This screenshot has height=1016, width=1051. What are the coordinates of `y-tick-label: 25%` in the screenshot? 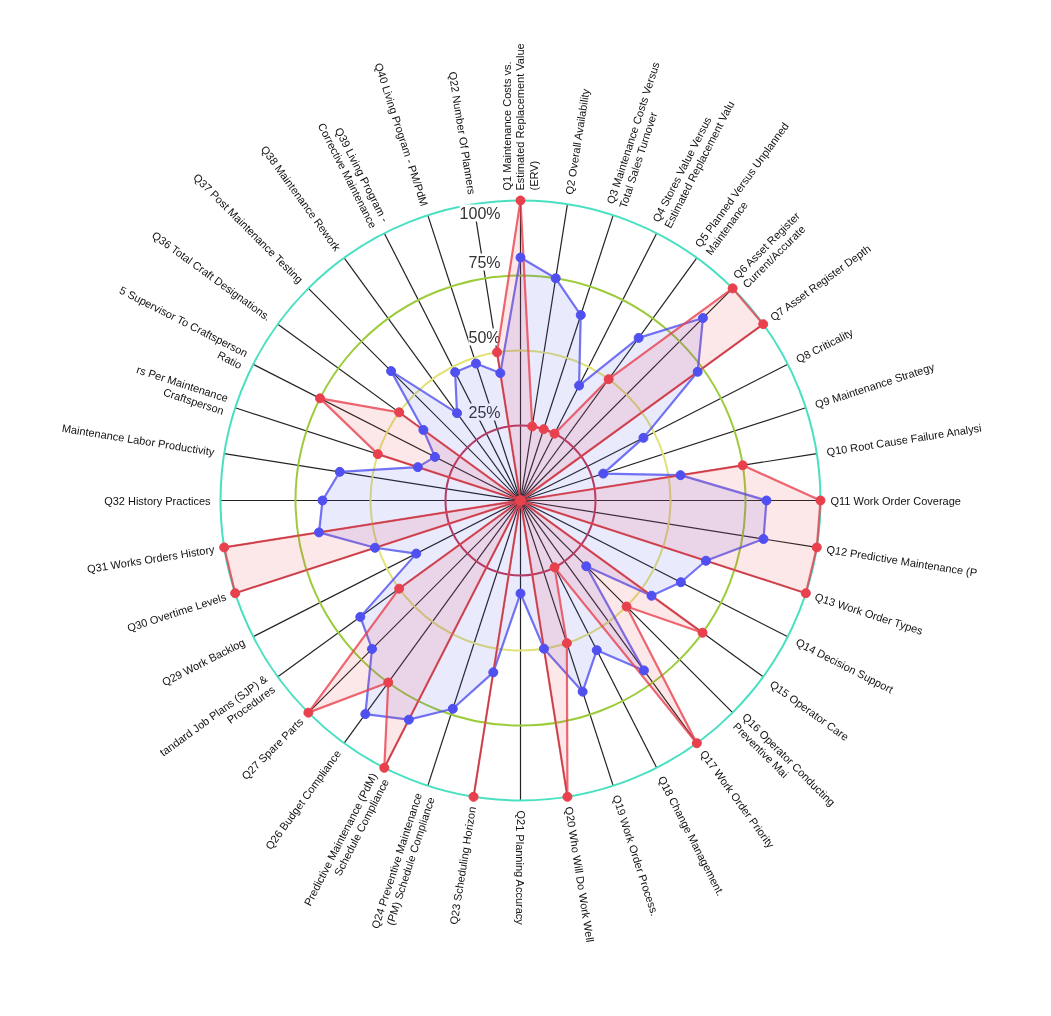 It's located at (484, 412).